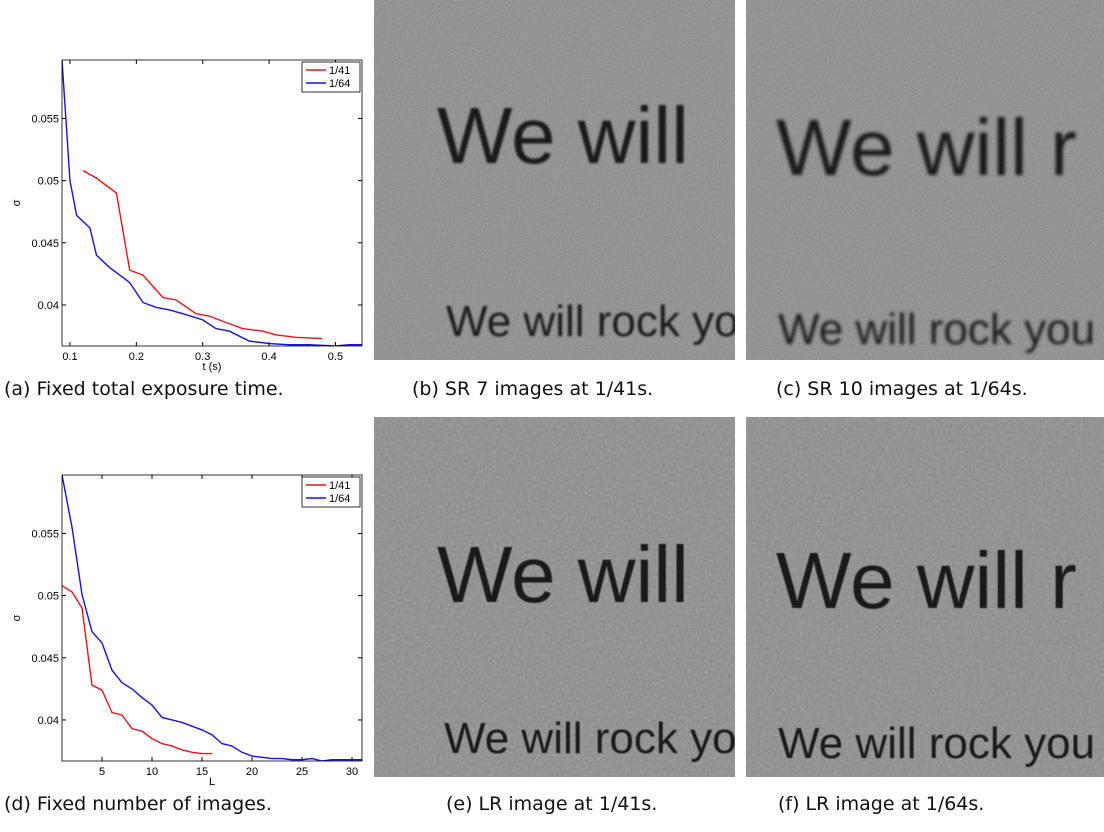 The image size is (1104, 832). What do you see at coordinates (102, 772) in the screenshot?
I see `x-tick-label: 5` at bounding box center [102, 772].